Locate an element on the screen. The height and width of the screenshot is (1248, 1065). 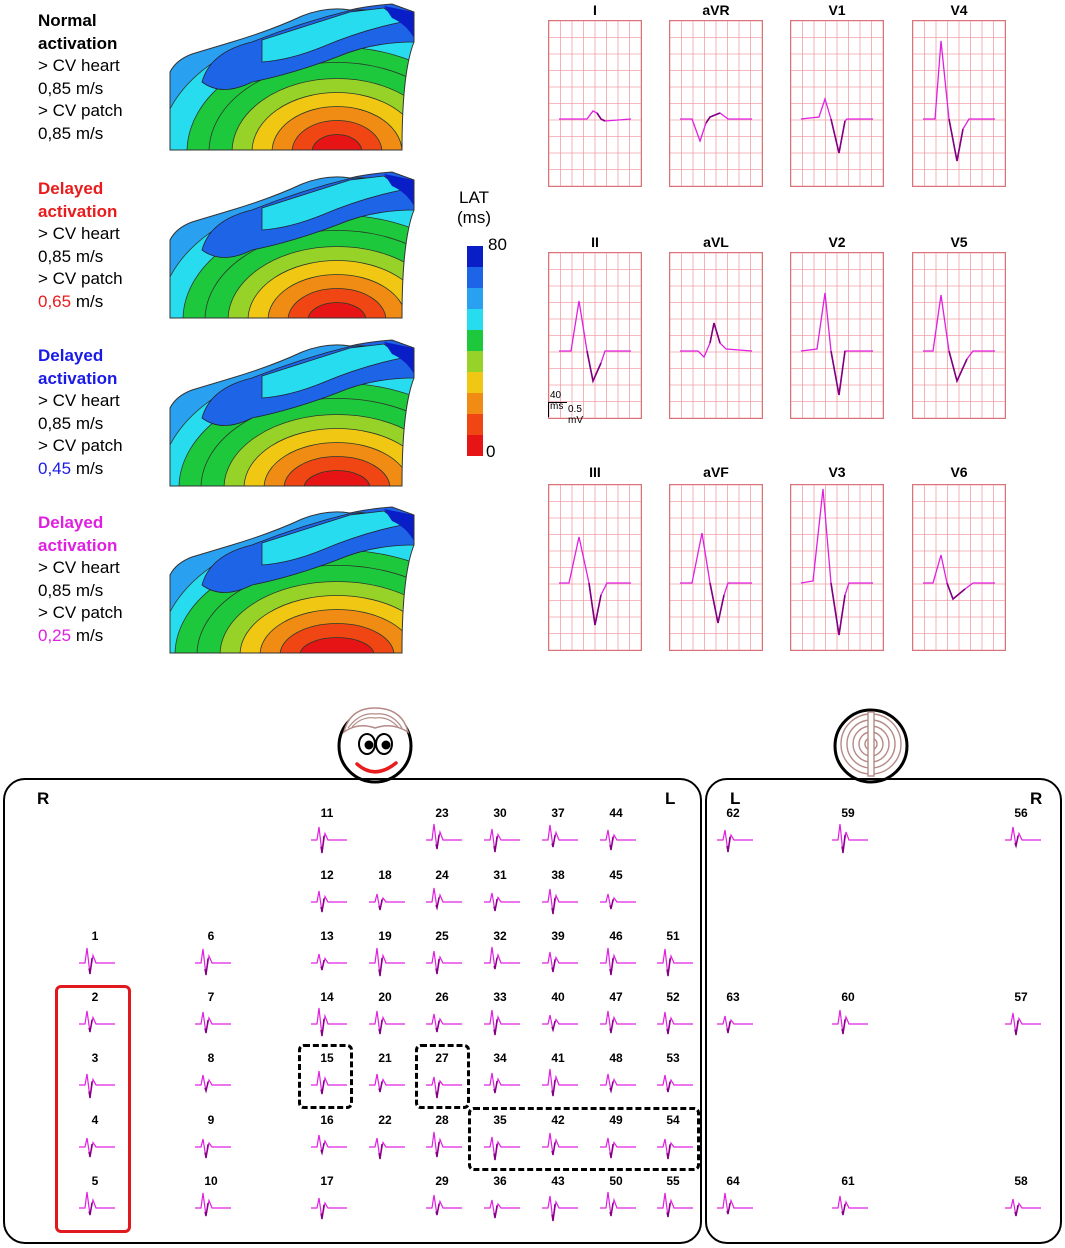
electrode-label: 52 is located at coordinates (673, 997).